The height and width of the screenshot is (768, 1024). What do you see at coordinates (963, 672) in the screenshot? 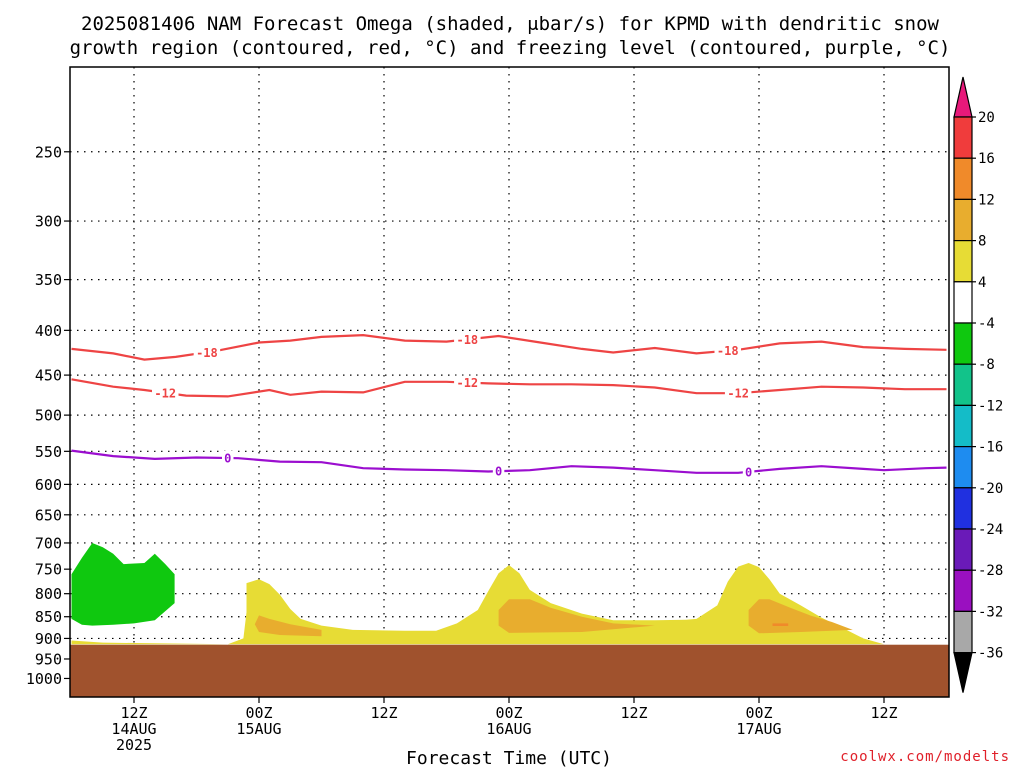
I see `colorbar-bottom-arrow` at bounding box center [963, 672].